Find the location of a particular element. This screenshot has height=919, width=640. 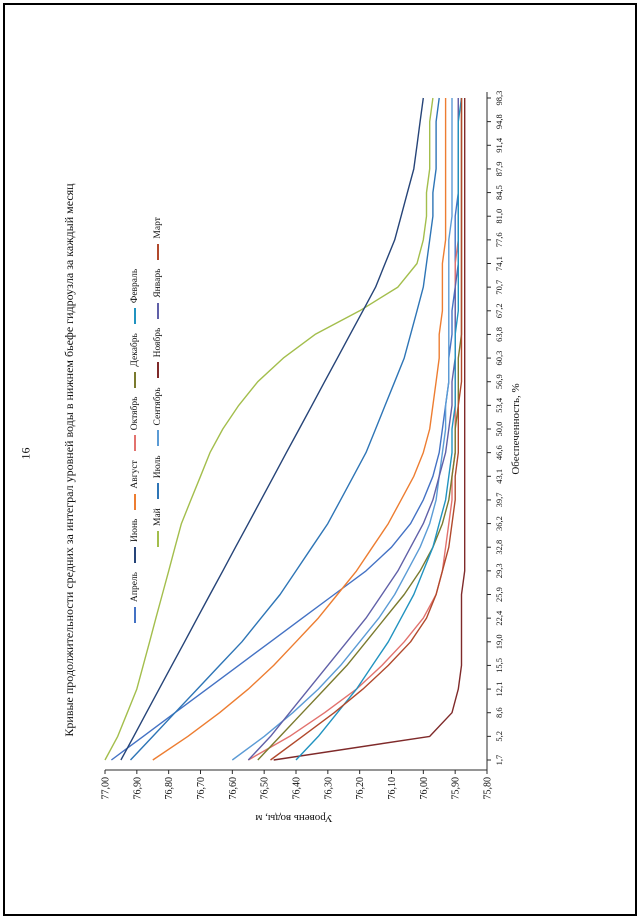

x-axis-tick-label: 25,9 is located at coordinates (499, 594).